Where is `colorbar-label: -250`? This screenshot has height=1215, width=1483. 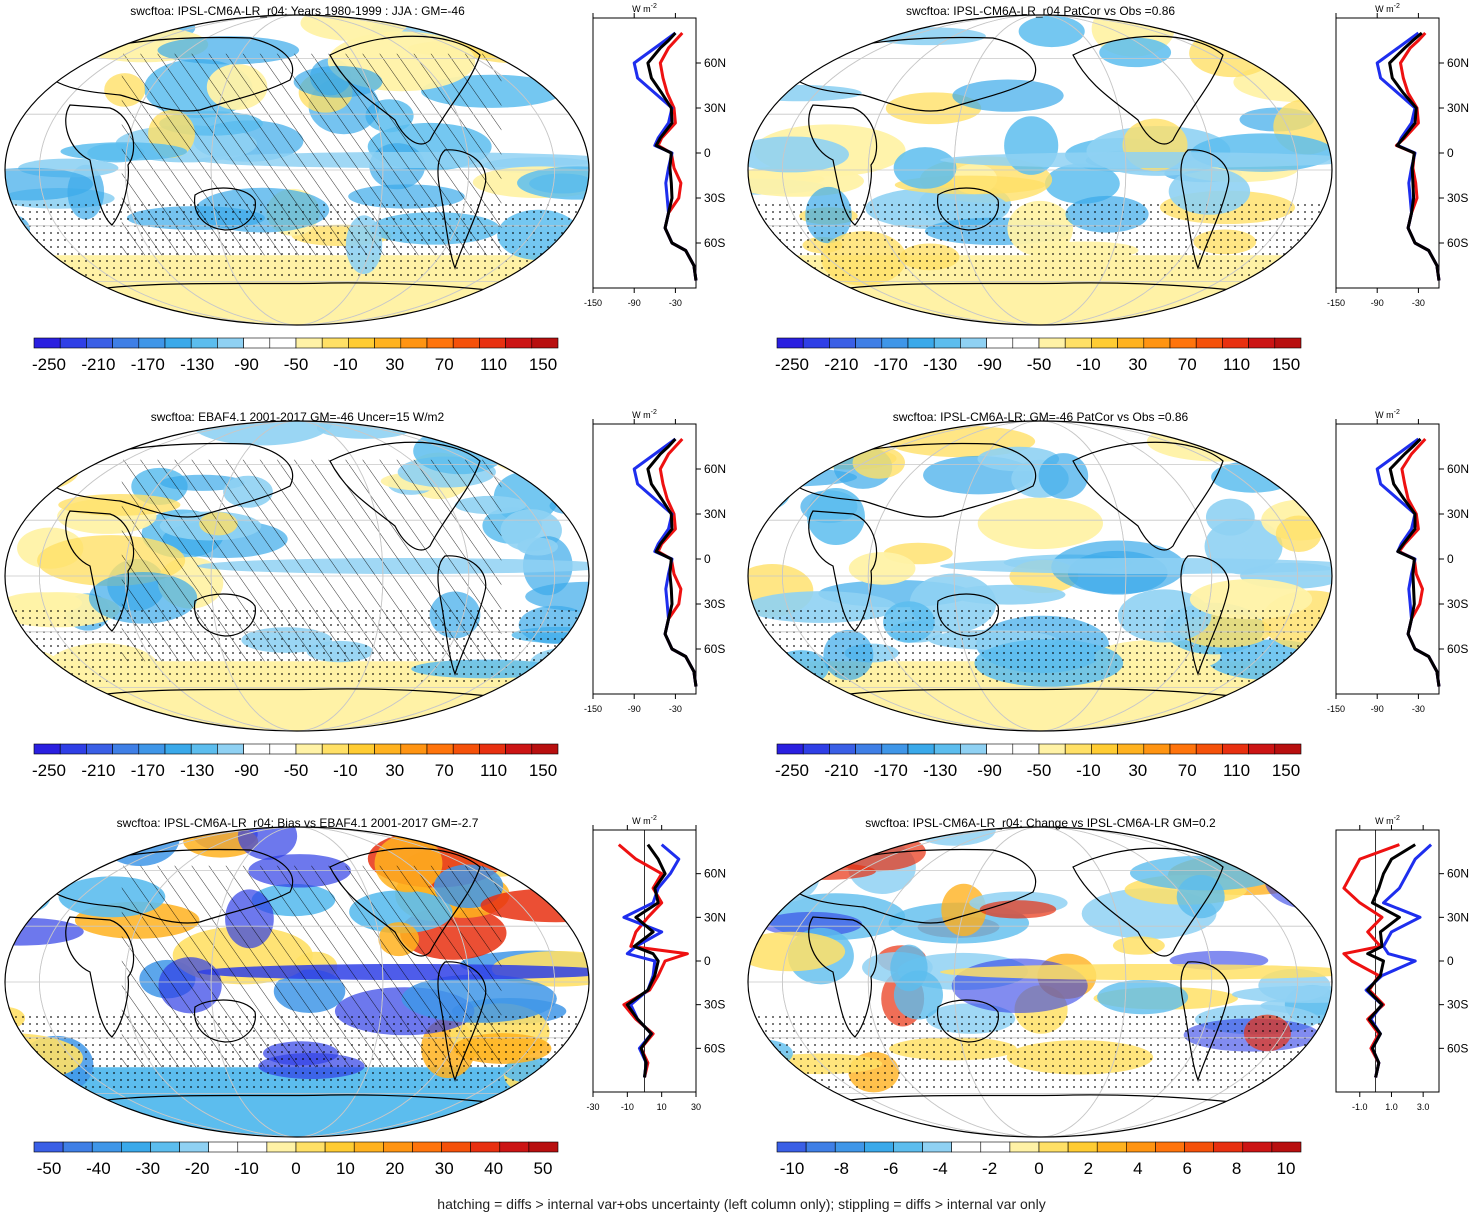 colorbar-label: -250 is located at coordinates (49, 364).